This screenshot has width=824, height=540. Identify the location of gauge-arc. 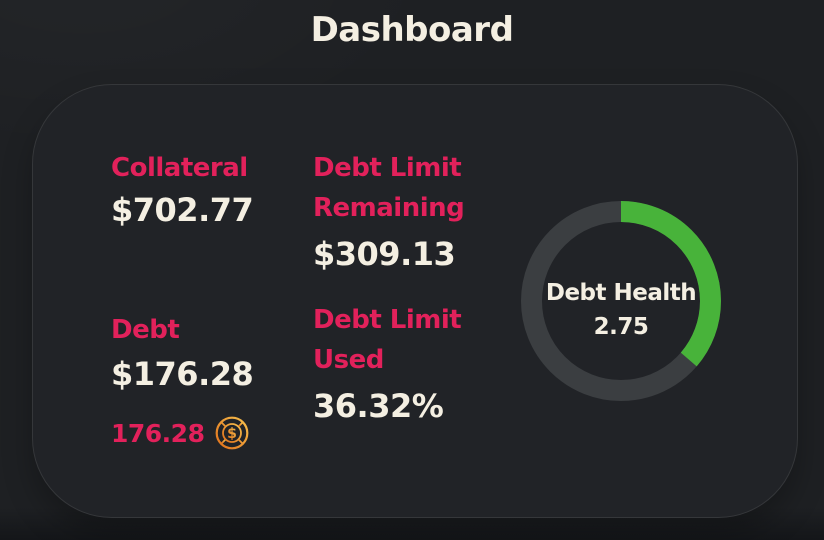
(621, 301).